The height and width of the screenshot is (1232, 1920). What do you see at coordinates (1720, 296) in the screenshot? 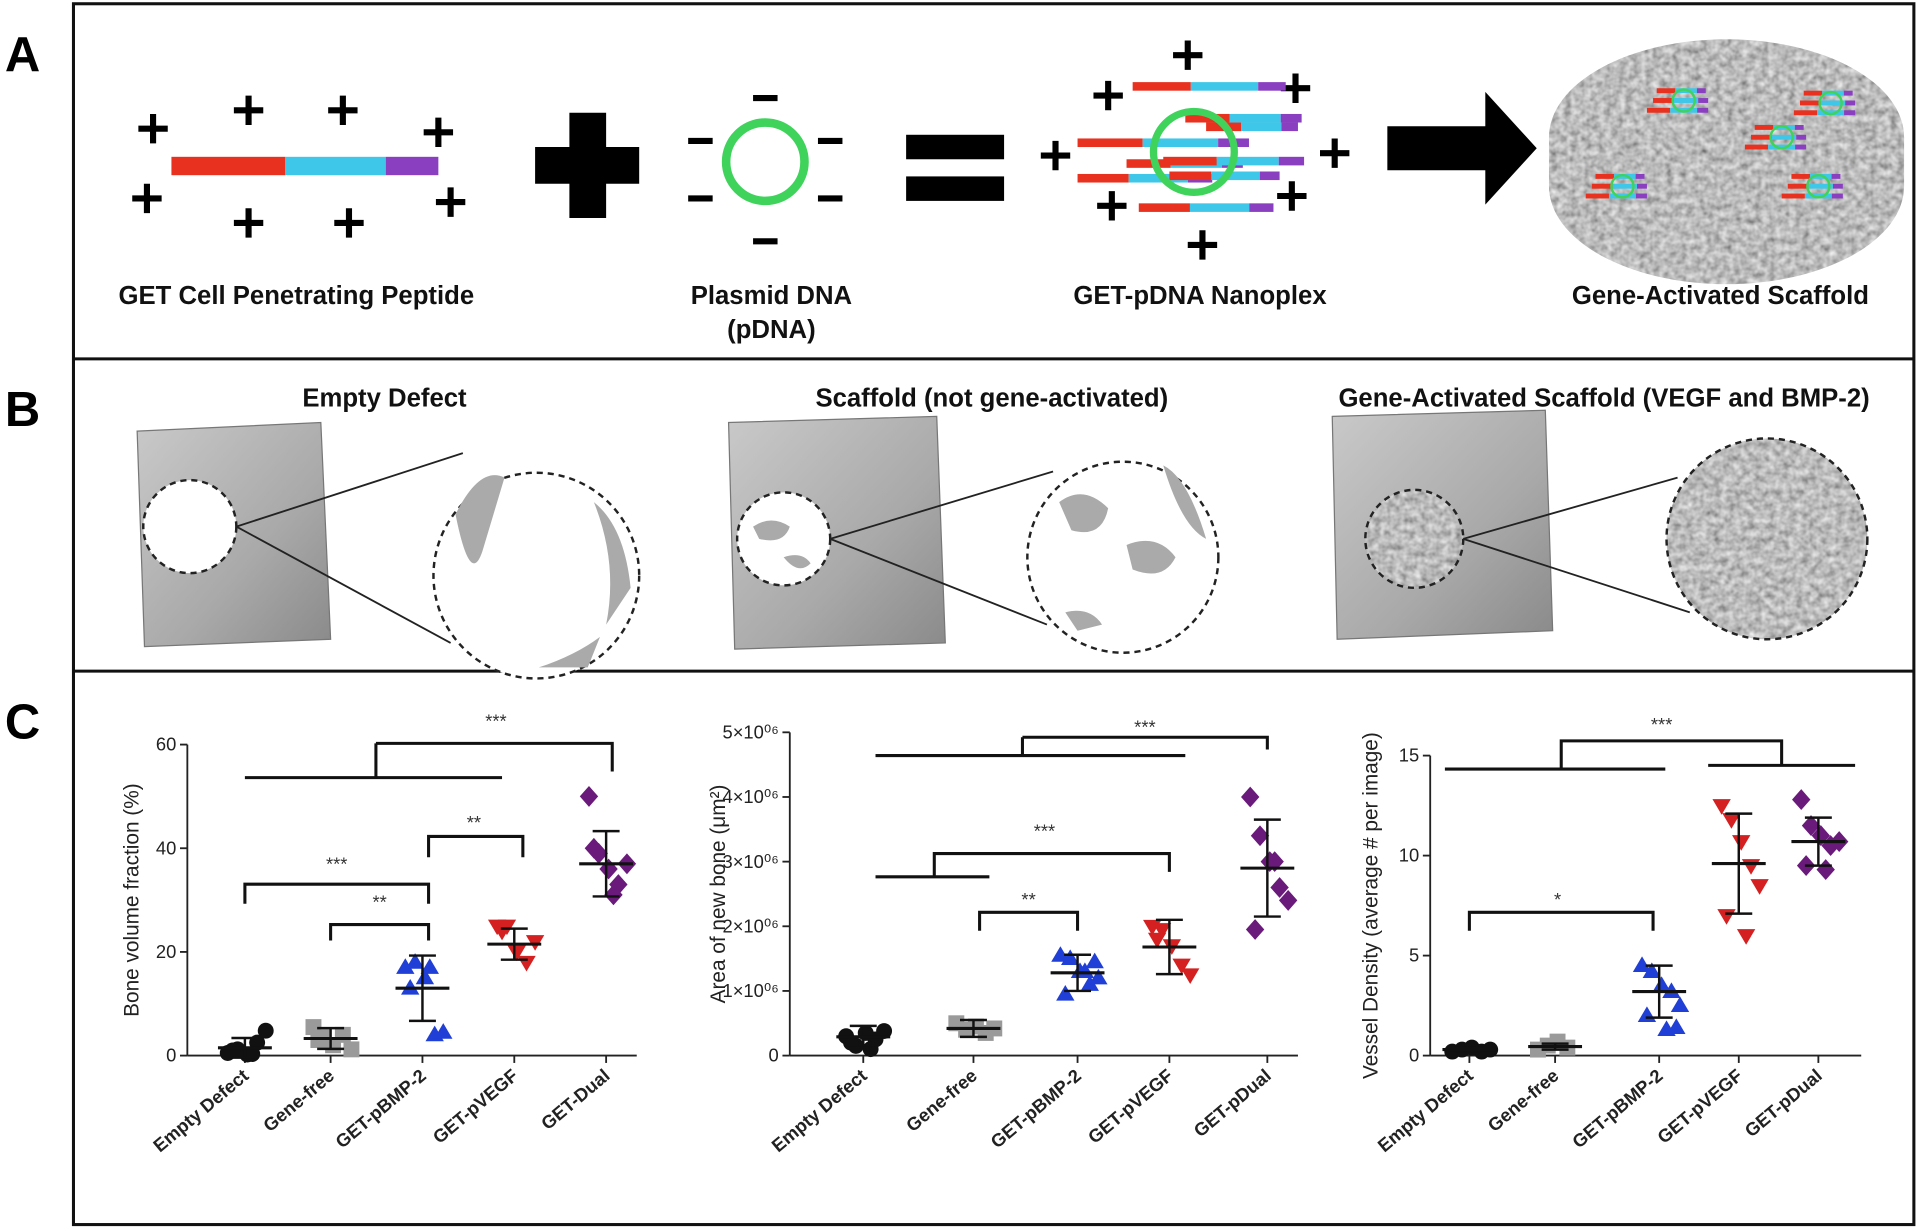
I see `caption: Gene-Activated Scaffold` at bounding box center [1720, 296].